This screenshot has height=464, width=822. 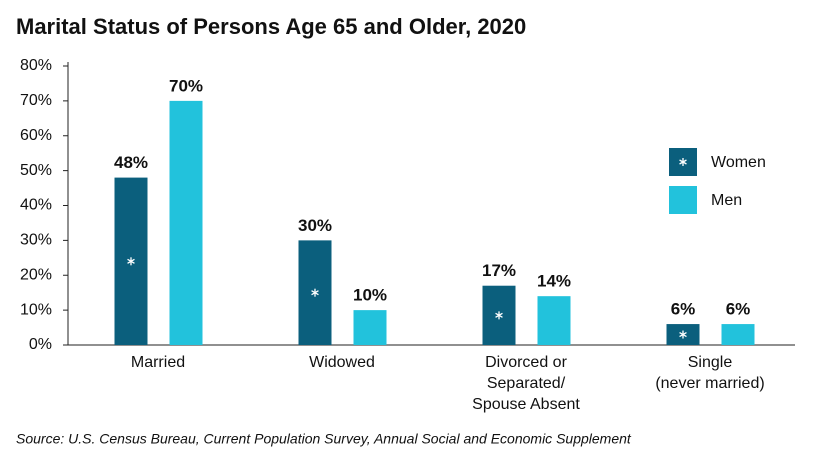 I want to click on x-tick-label: Married, so click(x=158, y=362).